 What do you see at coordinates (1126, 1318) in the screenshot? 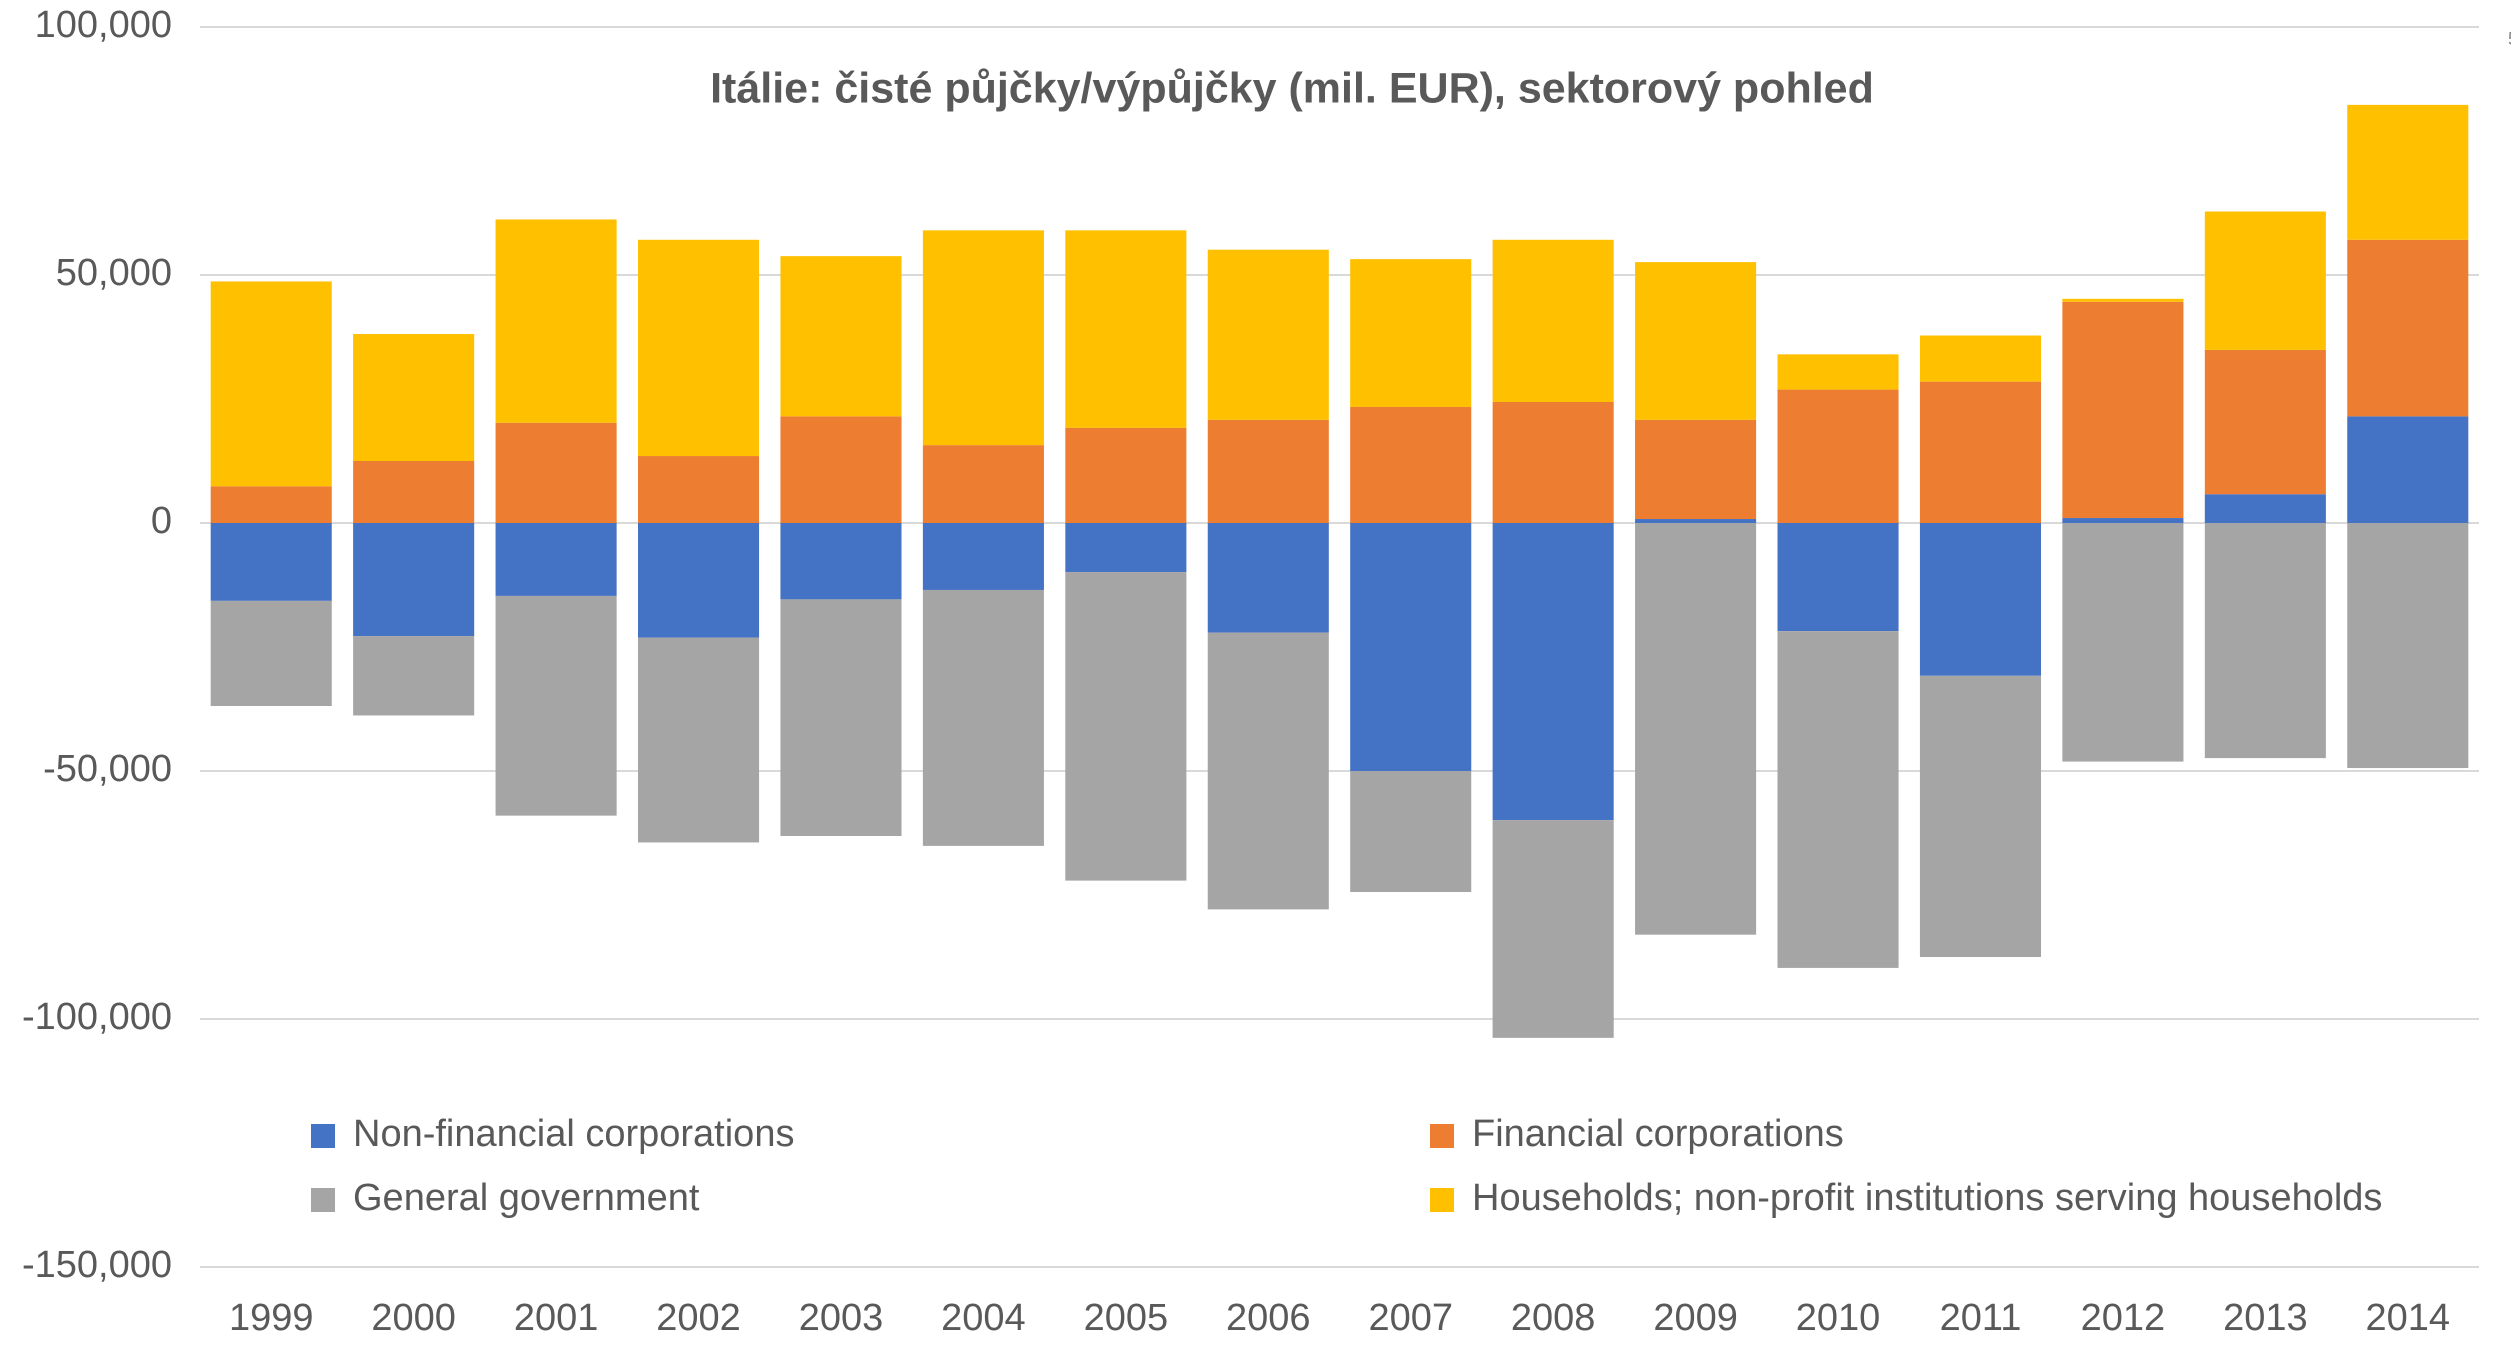
I see `x-tick-label: 2005` at bounding box center [1126, 1318].